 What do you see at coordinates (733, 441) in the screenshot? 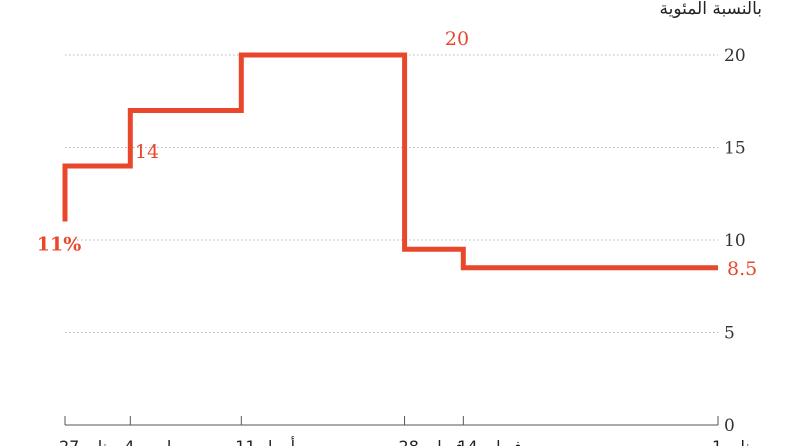
I see `x-tick-label-5: 1 يناير` at bounding box center [733, 441].